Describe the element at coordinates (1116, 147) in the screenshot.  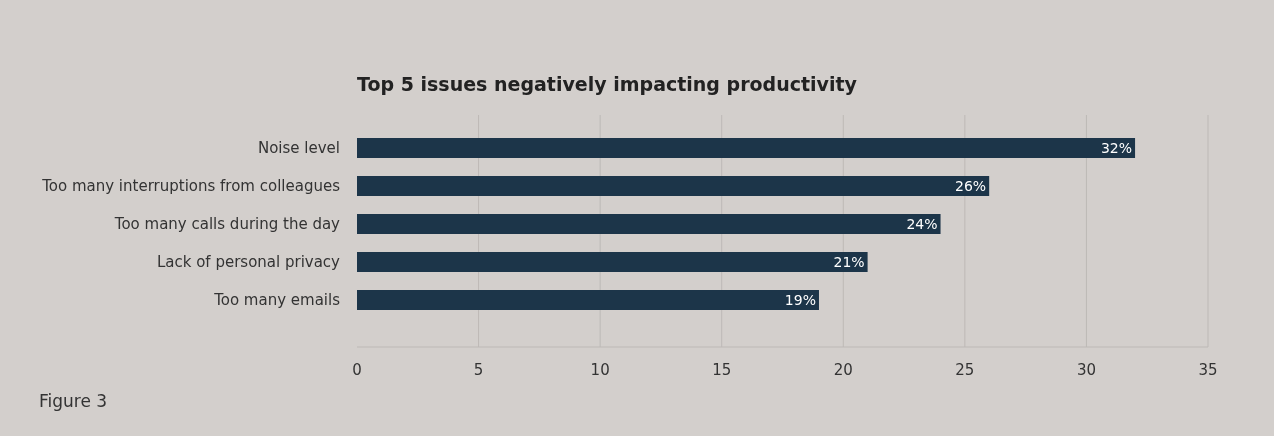
I see `data-label: 32%` at that location.